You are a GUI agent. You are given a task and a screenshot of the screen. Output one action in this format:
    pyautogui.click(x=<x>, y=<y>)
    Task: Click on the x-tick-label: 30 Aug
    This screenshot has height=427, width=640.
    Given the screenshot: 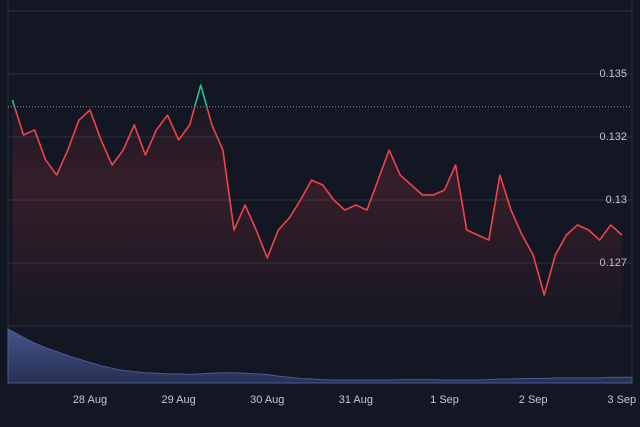 What is the action you would take?
    pyautogui.click(x=267, y=400)
    